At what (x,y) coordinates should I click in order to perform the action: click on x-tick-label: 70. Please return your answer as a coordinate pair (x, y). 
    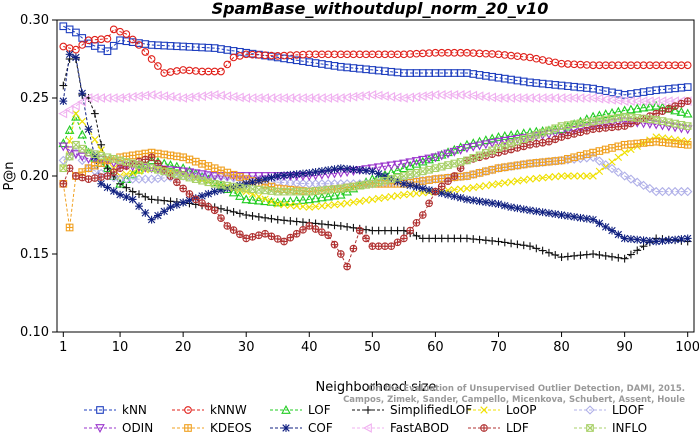
    Looking at the image, I should click on (498, 347).